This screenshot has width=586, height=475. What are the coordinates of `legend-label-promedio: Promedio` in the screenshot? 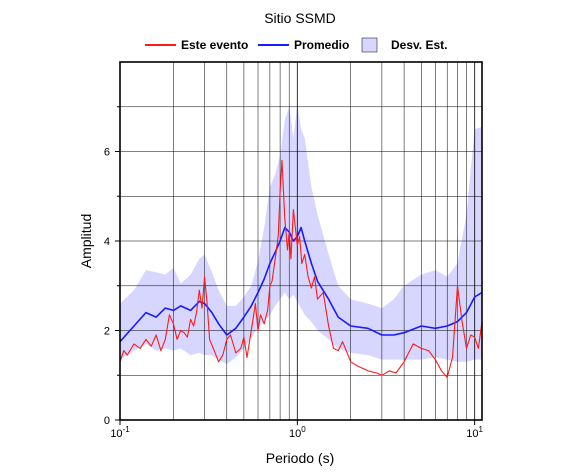 It's located at (321, 45).